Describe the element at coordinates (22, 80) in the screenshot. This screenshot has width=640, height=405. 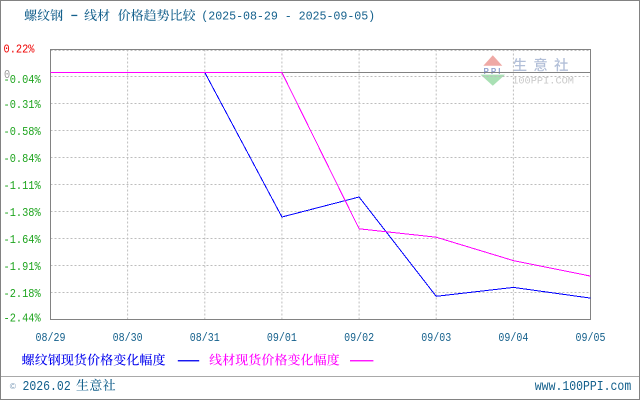
I see `svg-text: -0.04%` at that location.